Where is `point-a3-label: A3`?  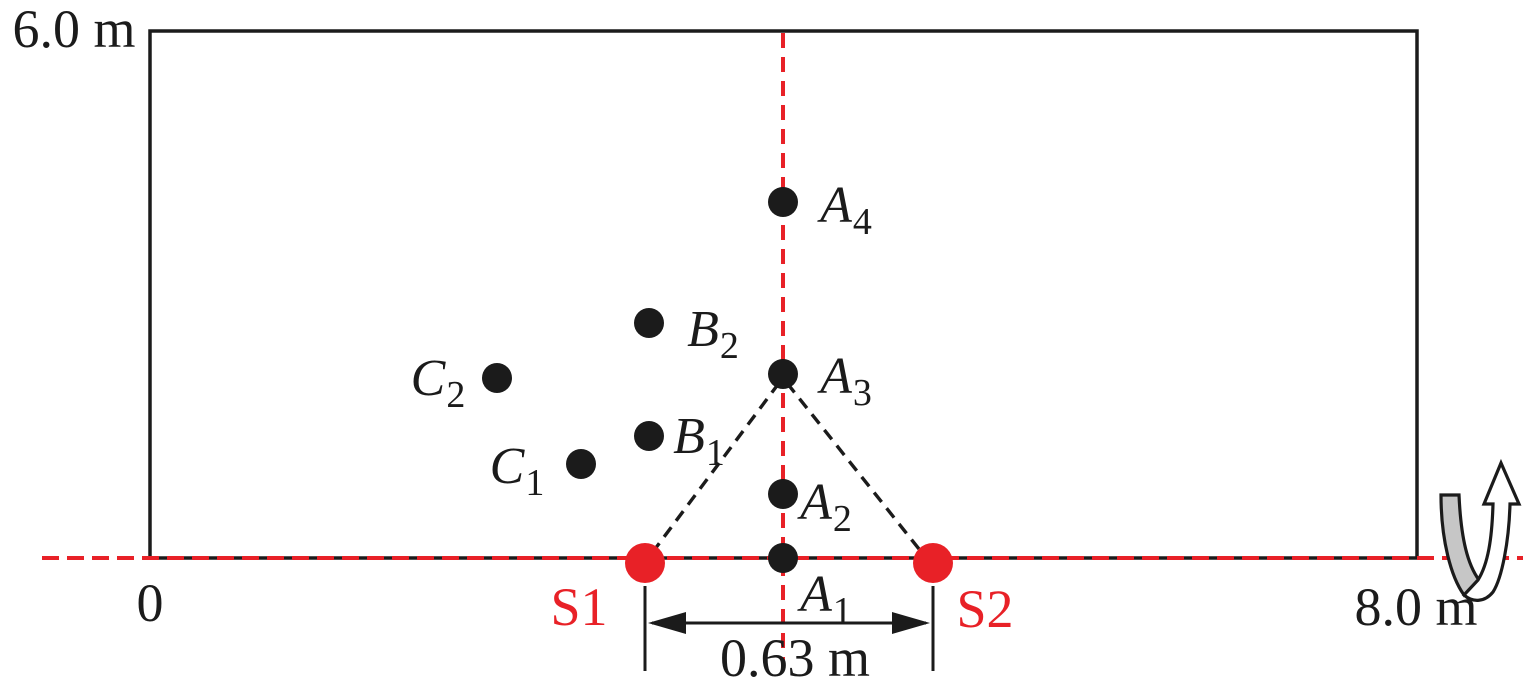 point-a3-label: A3 is located at coordinates (846, 381).